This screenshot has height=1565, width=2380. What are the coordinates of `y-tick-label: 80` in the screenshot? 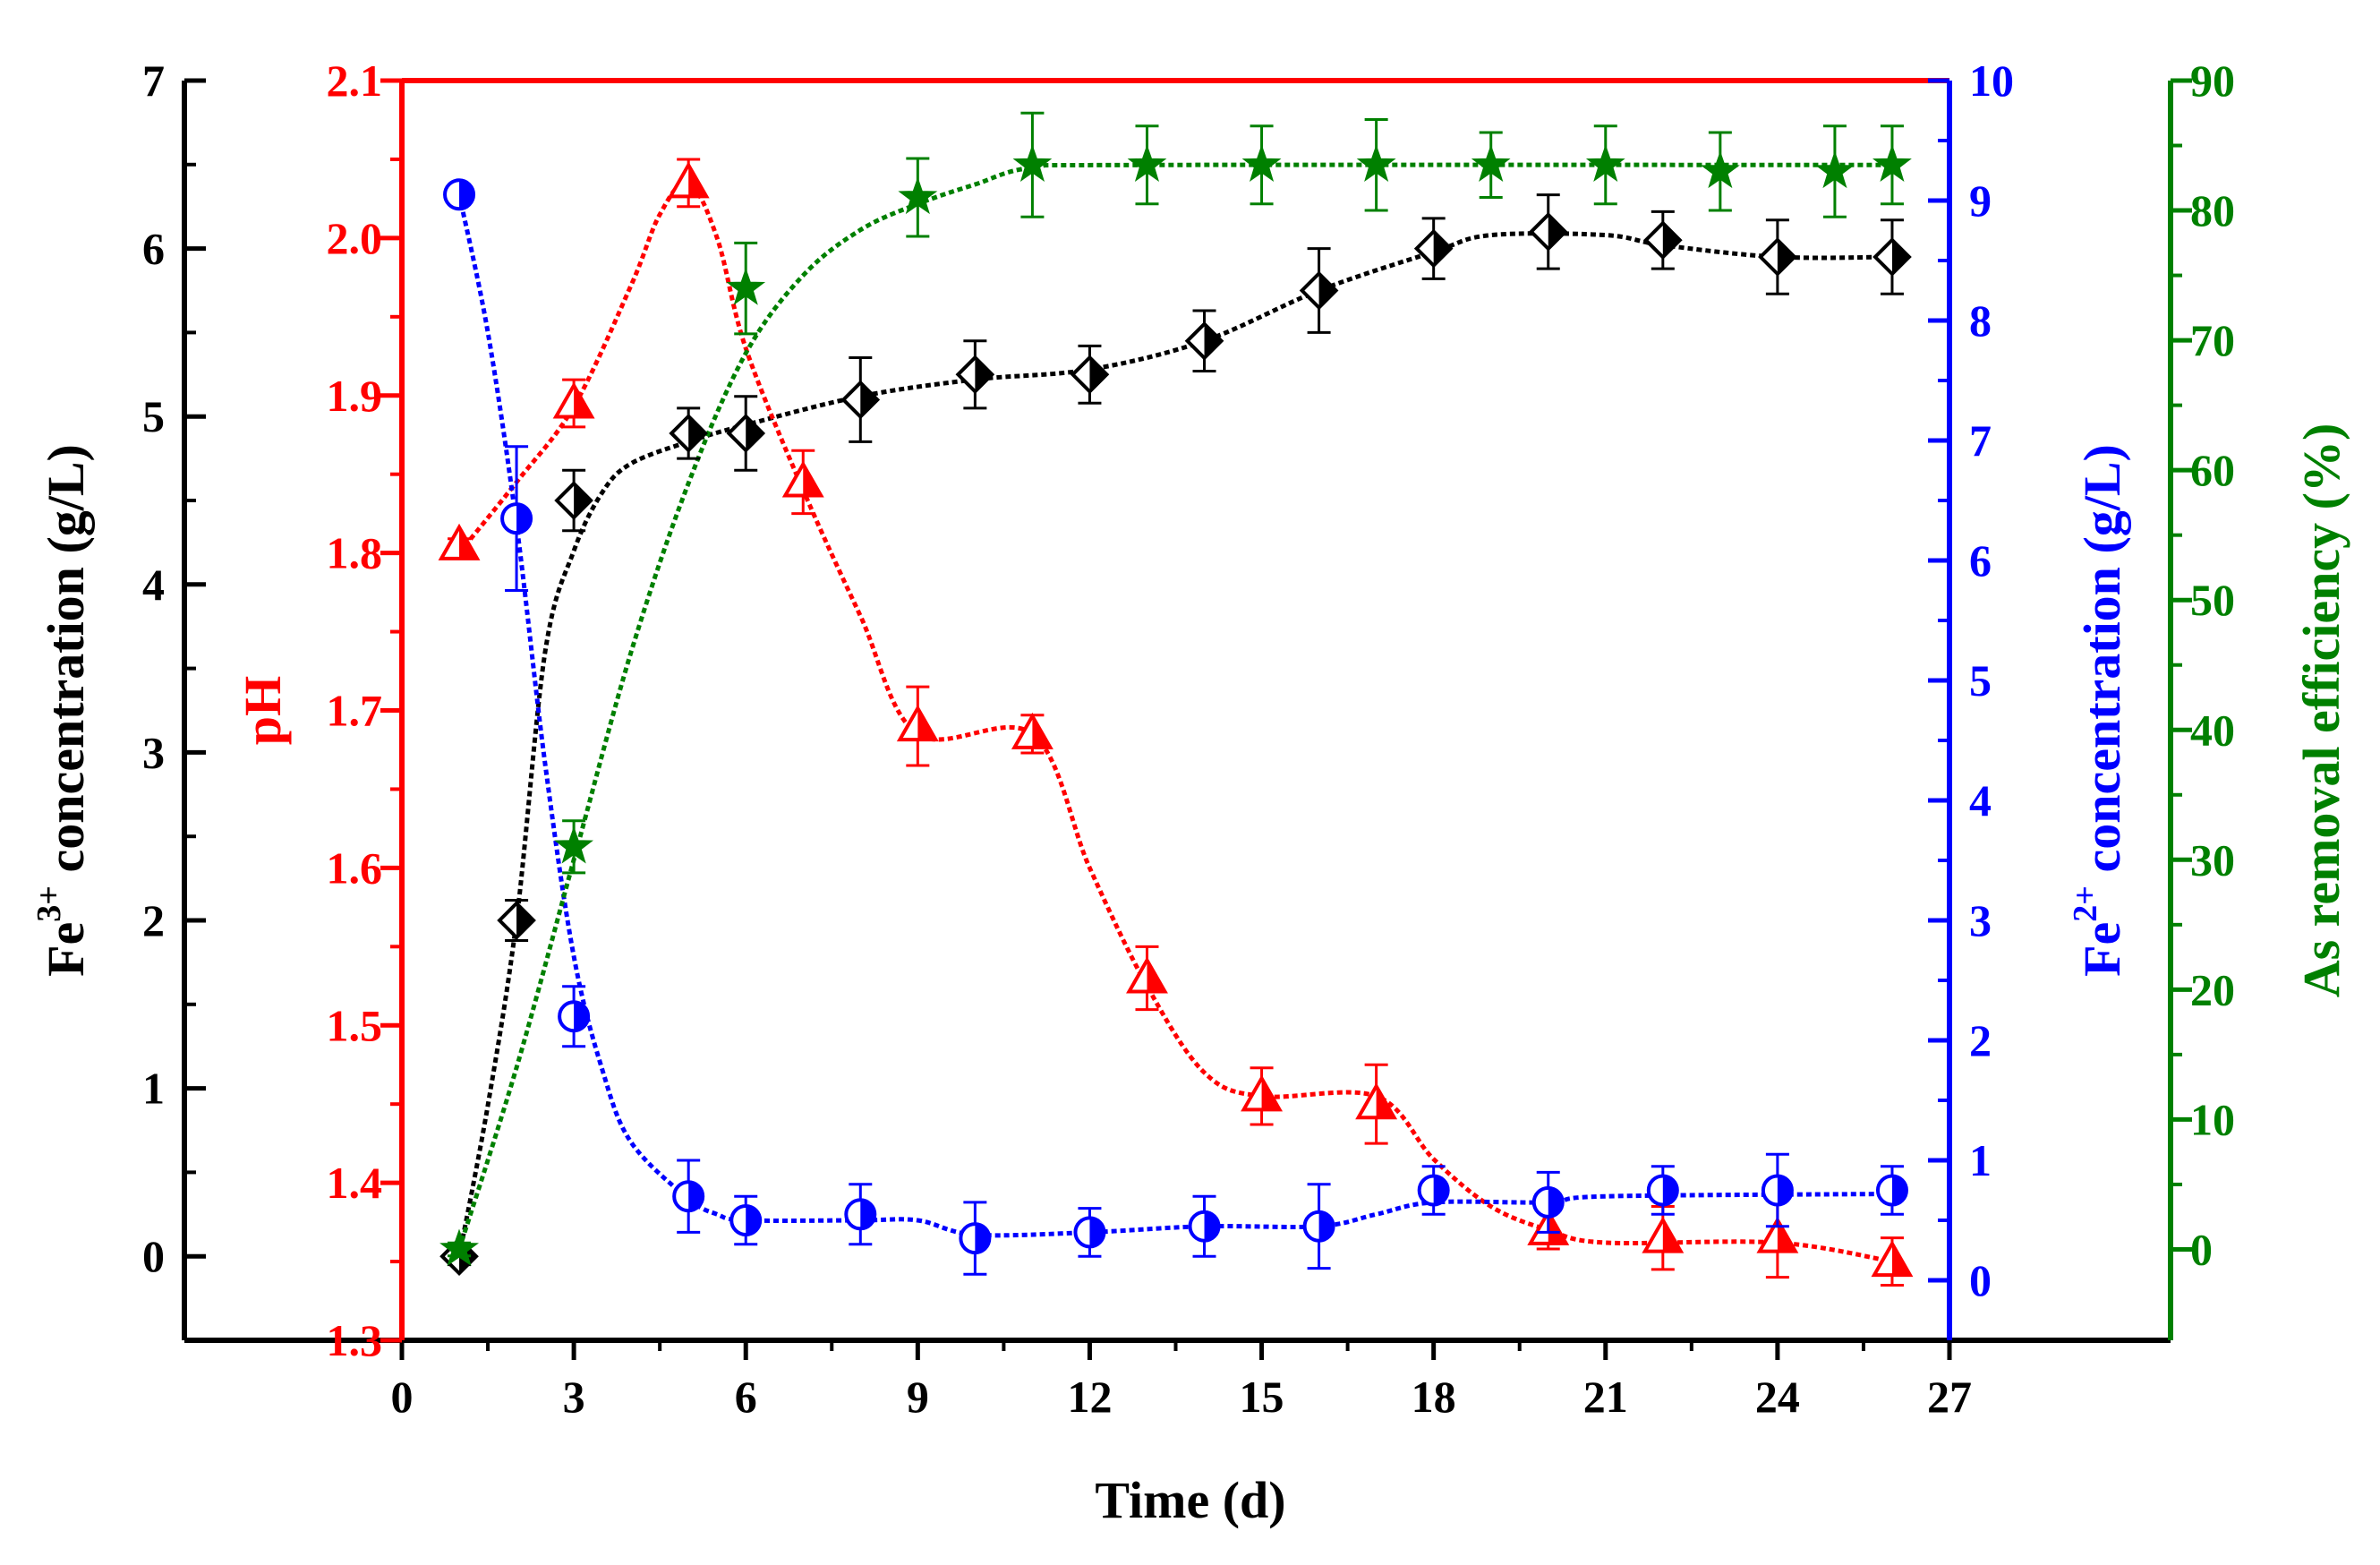 It's located at (2212, 210).